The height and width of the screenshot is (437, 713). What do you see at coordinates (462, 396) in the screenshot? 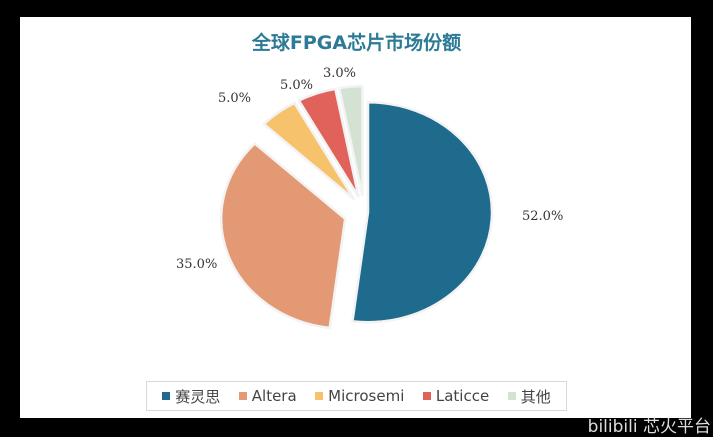
I see `legend-label: Laticce` at bounding box center [462, 396].